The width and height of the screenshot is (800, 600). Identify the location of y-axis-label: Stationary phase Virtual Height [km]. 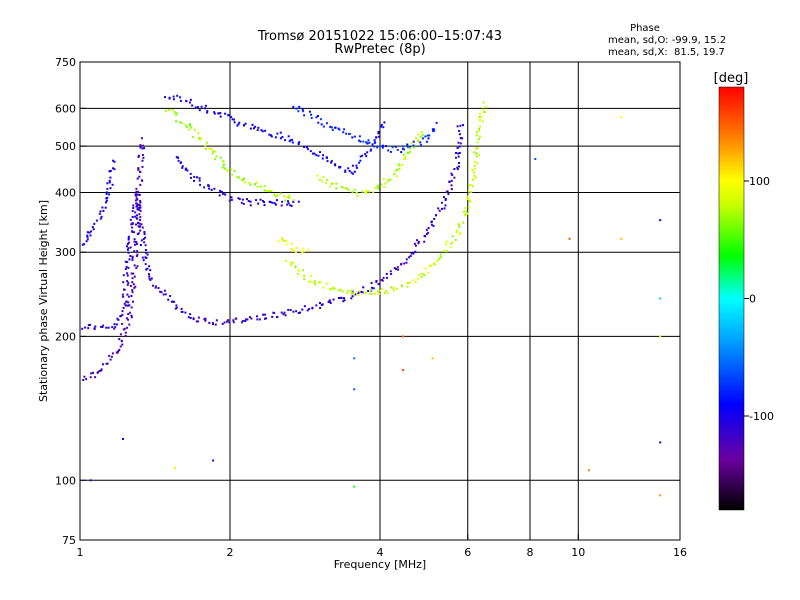
(43, 301).